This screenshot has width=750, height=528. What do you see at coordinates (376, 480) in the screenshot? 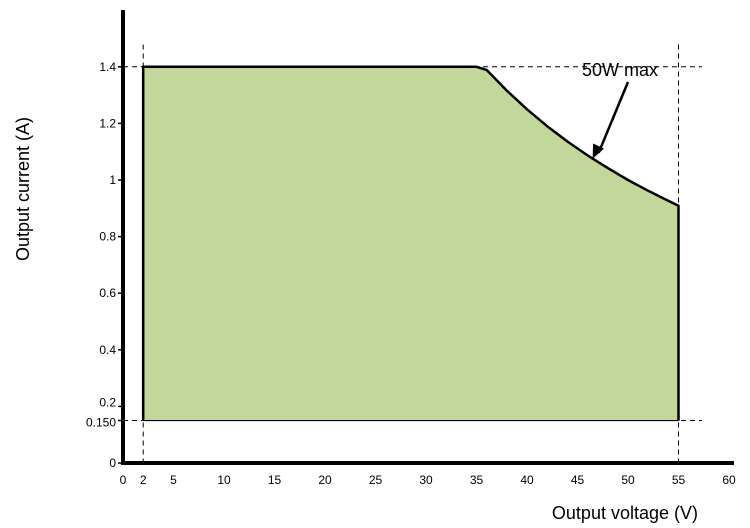
I see `x-tick-label: 25` at bounding box center [376, 480].